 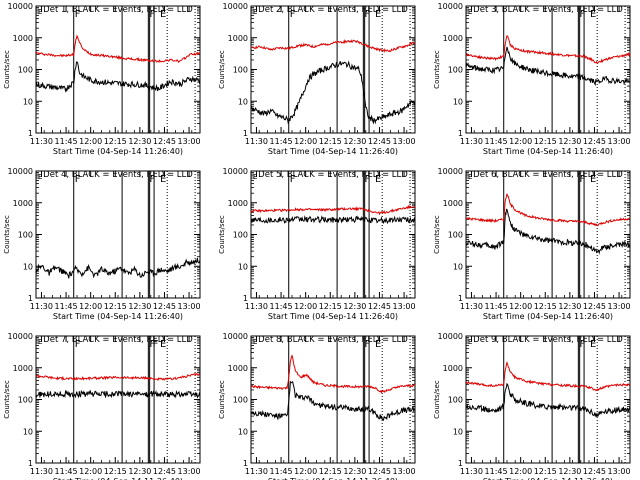 What do you see at coordinates (333, 340) in the screenshot?
I see `panel-title: Det 8, BLACK = Events, RED = LLD` at bounding box center [333, 340].